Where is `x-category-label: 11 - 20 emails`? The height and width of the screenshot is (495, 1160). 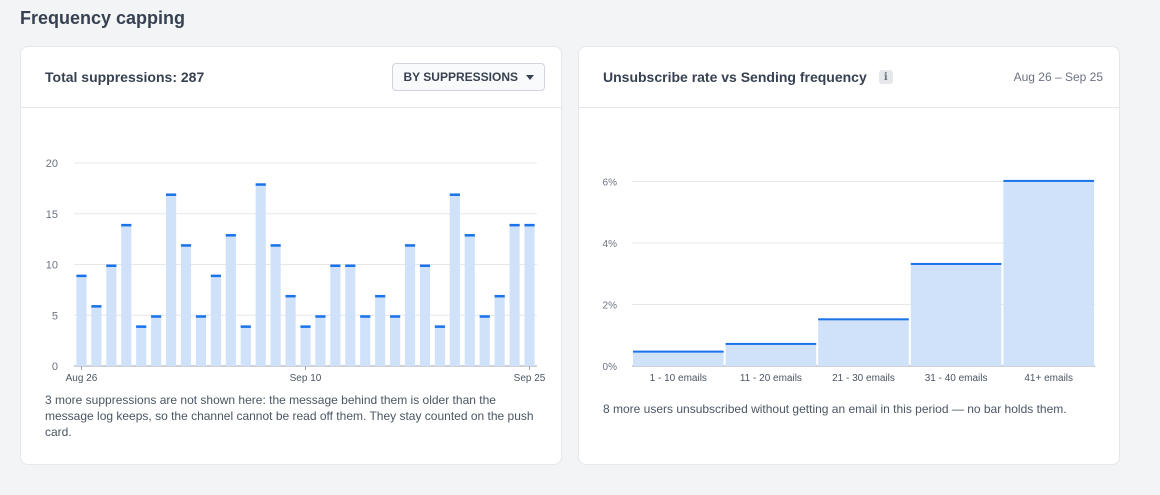 x-category-label: 11 - 20 emails is located at coordinates (771, 378).